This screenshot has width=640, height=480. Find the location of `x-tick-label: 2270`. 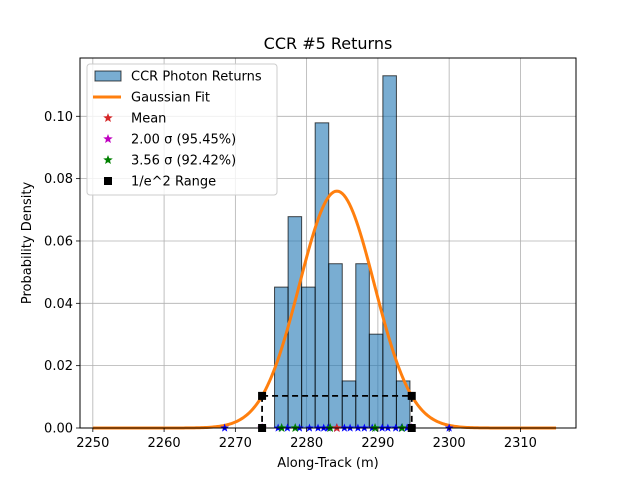

x-tick-label: 2270 is located at coordinates (235, 443).